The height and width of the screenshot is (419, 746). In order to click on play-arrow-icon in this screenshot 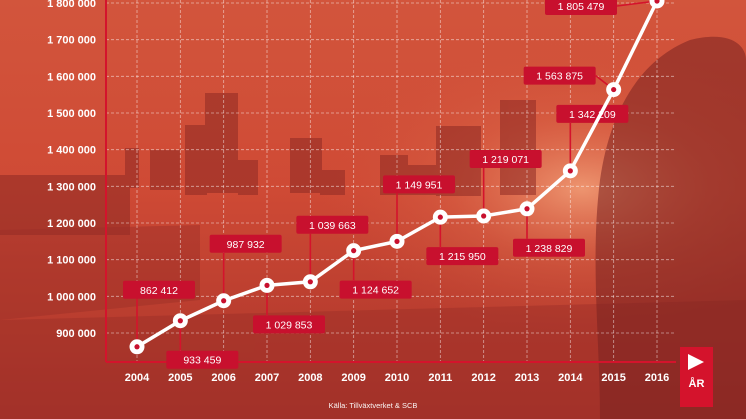, I will do `click(696, 362)`.